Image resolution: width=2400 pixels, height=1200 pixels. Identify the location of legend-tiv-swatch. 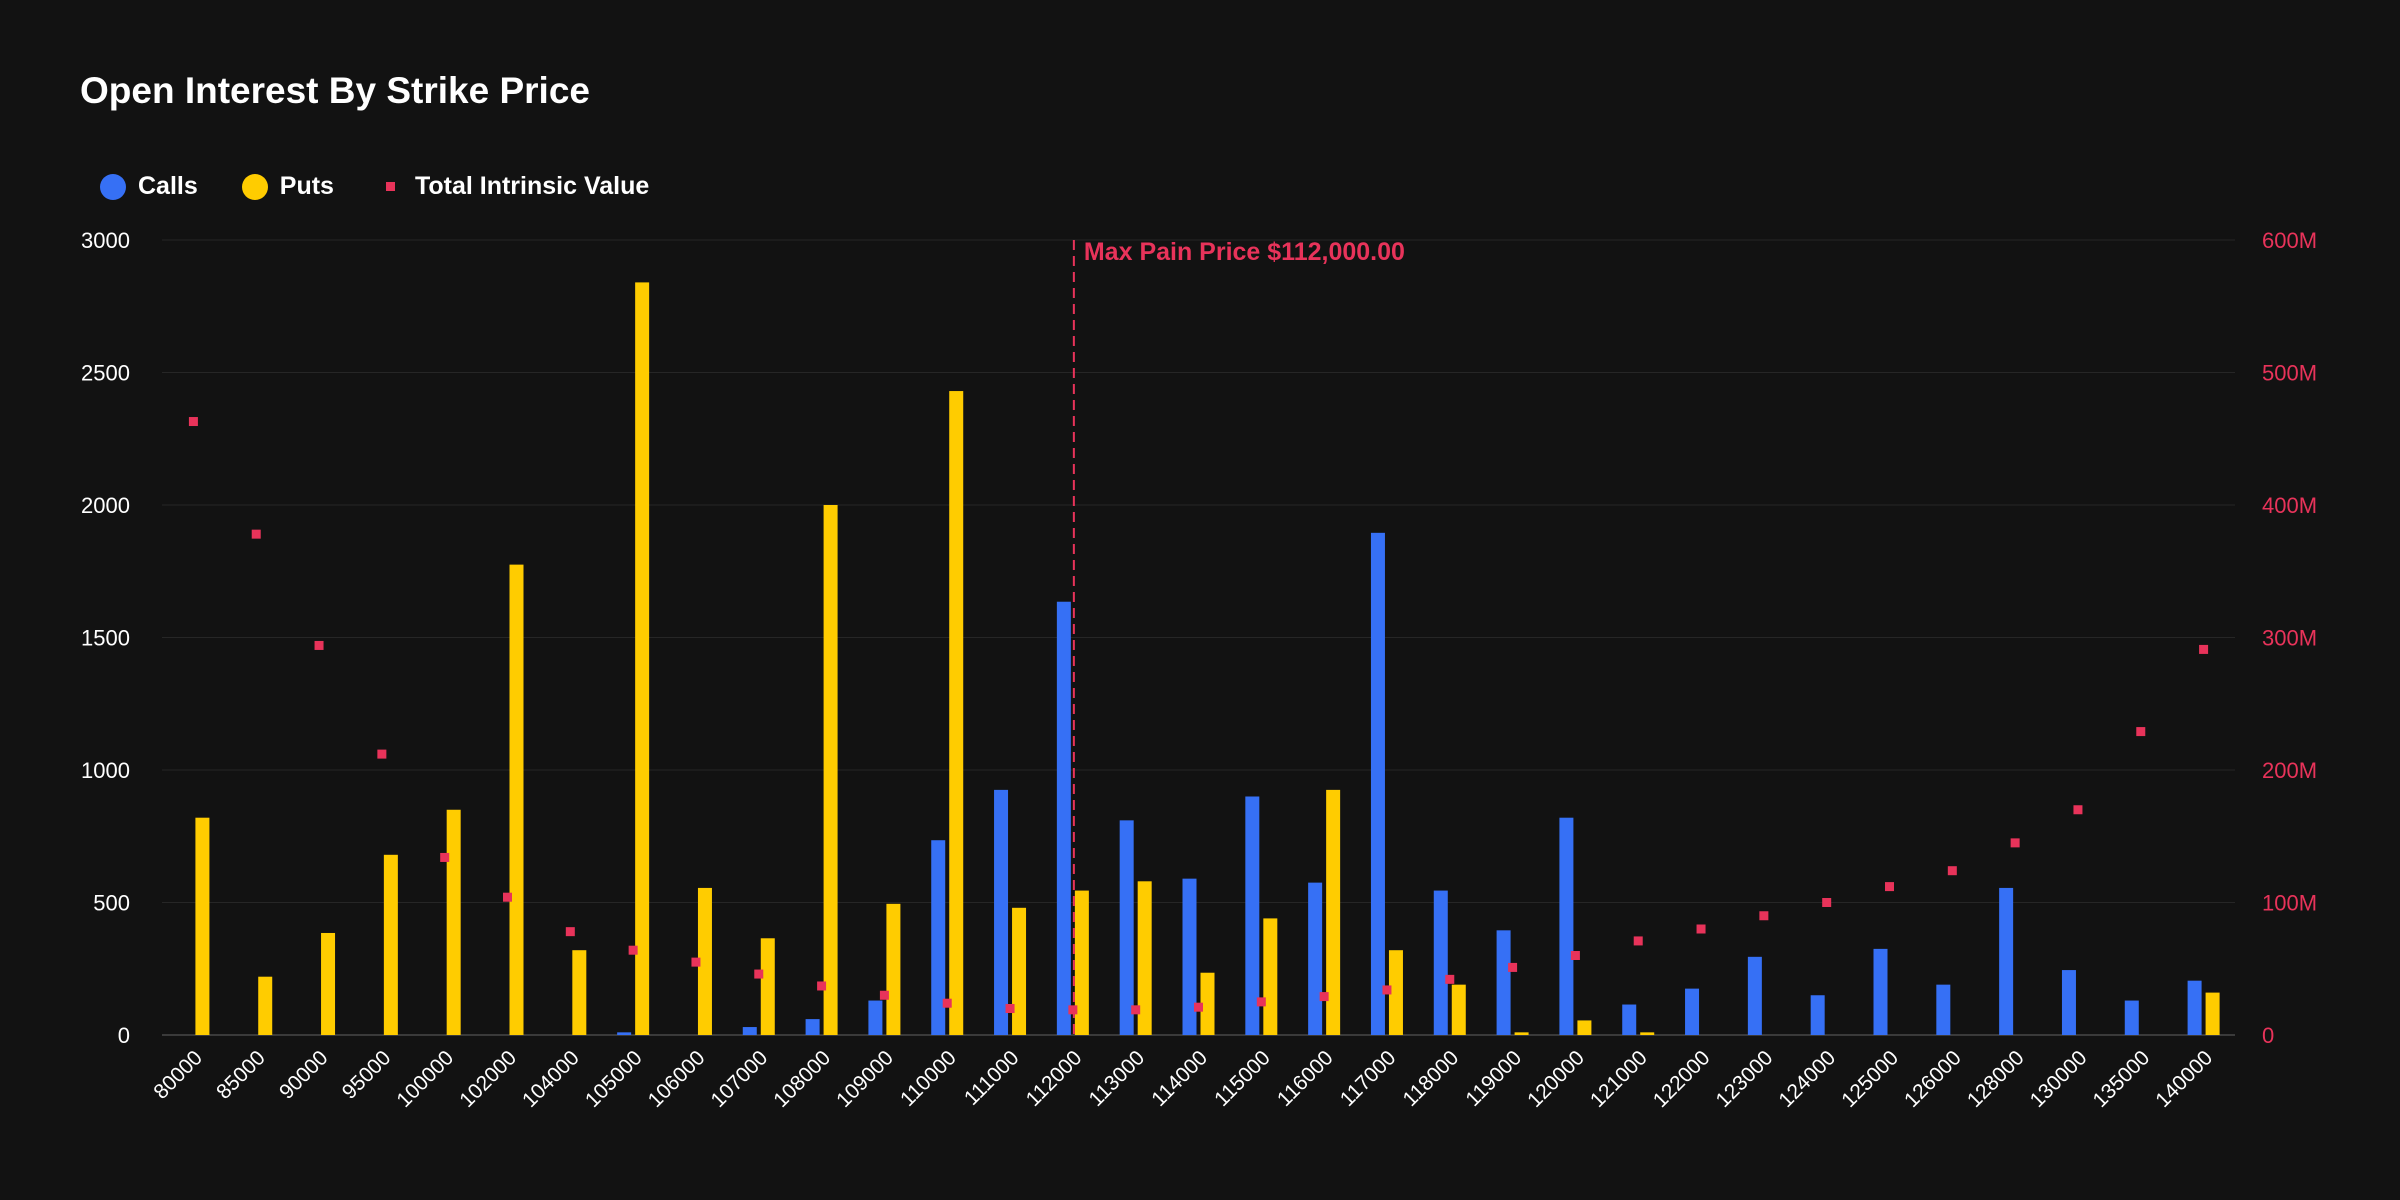
(390, 186).